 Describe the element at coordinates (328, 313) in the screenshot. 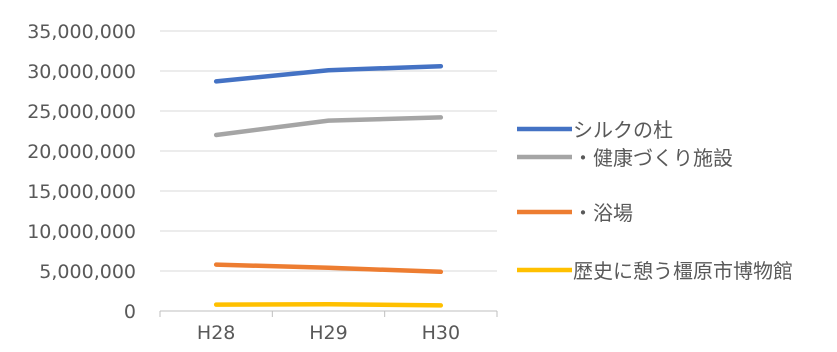

I see `axes` at that location.